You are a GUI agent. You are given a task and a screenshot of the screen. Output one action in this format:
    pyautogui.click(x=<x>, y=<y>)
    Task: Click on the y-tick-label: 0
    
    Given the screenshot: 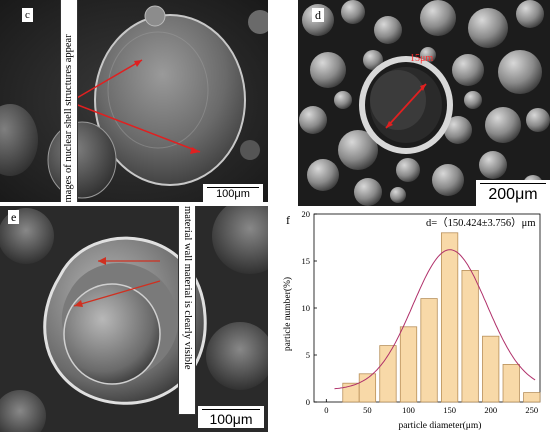 What is the action you would take?
    pyautogui.click(x=308, y=402)
    